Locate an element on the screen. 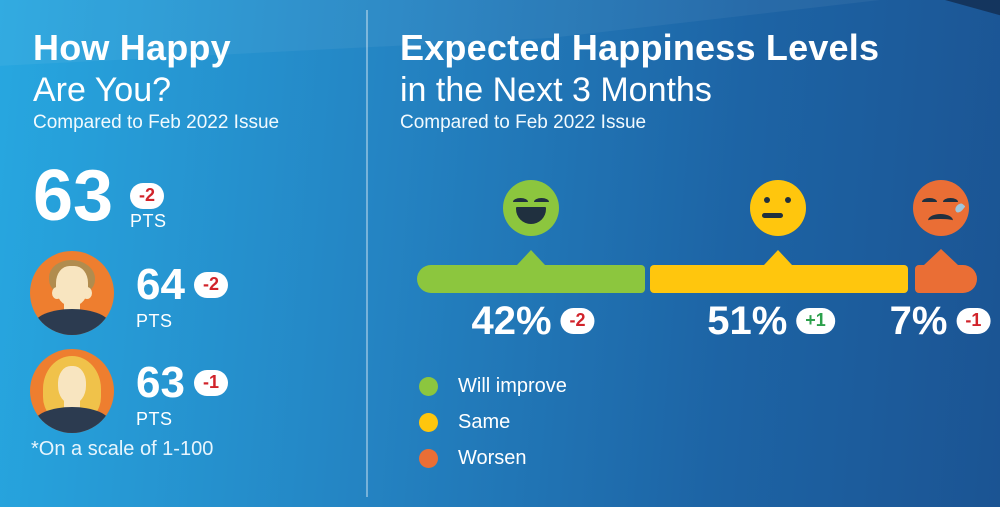 The image size is (1000, 507). female-avatar-shirt is located at coordinates (72, 420).